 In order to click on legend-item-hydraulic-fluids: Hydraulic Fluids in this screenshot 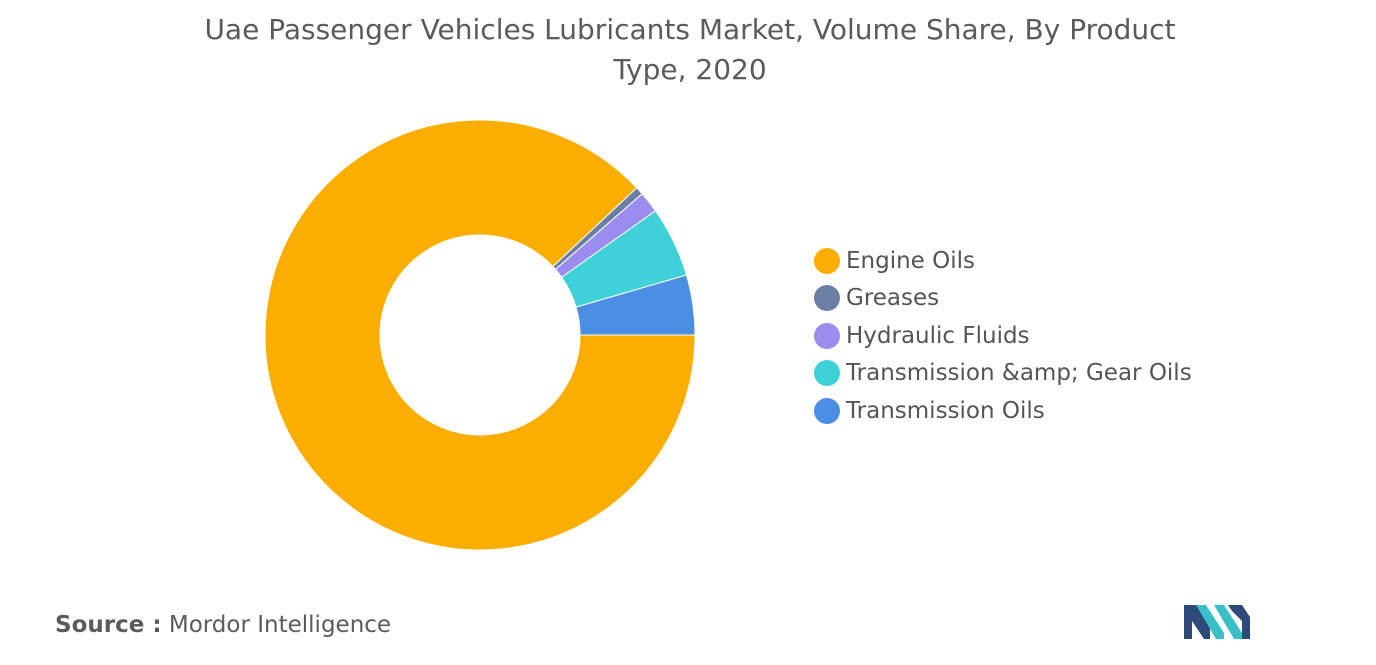, I will do `click(1003, 336)`.